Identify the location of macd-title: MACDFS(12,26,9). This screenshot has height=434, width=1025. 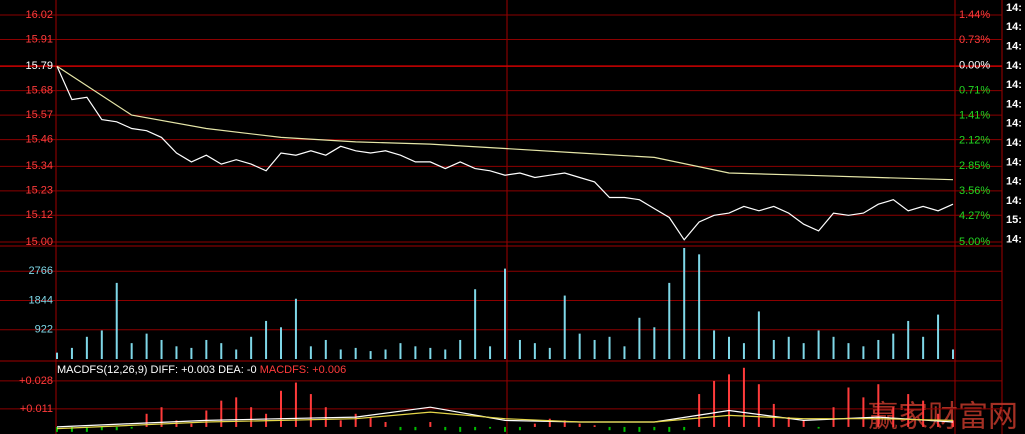
(102, 370).